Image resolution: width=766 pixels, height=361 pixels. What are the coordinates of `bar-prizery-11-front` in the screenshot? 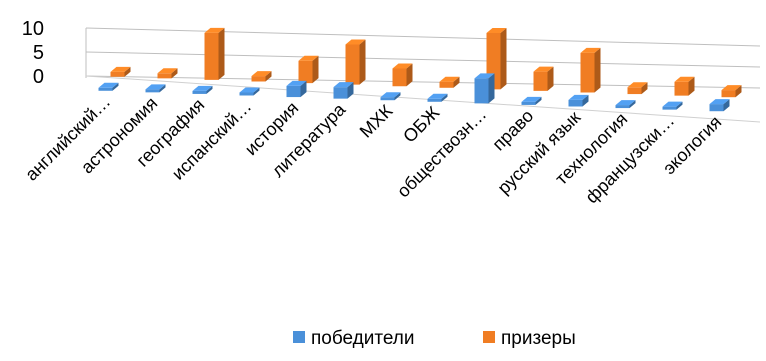 It's located at (634, 91).